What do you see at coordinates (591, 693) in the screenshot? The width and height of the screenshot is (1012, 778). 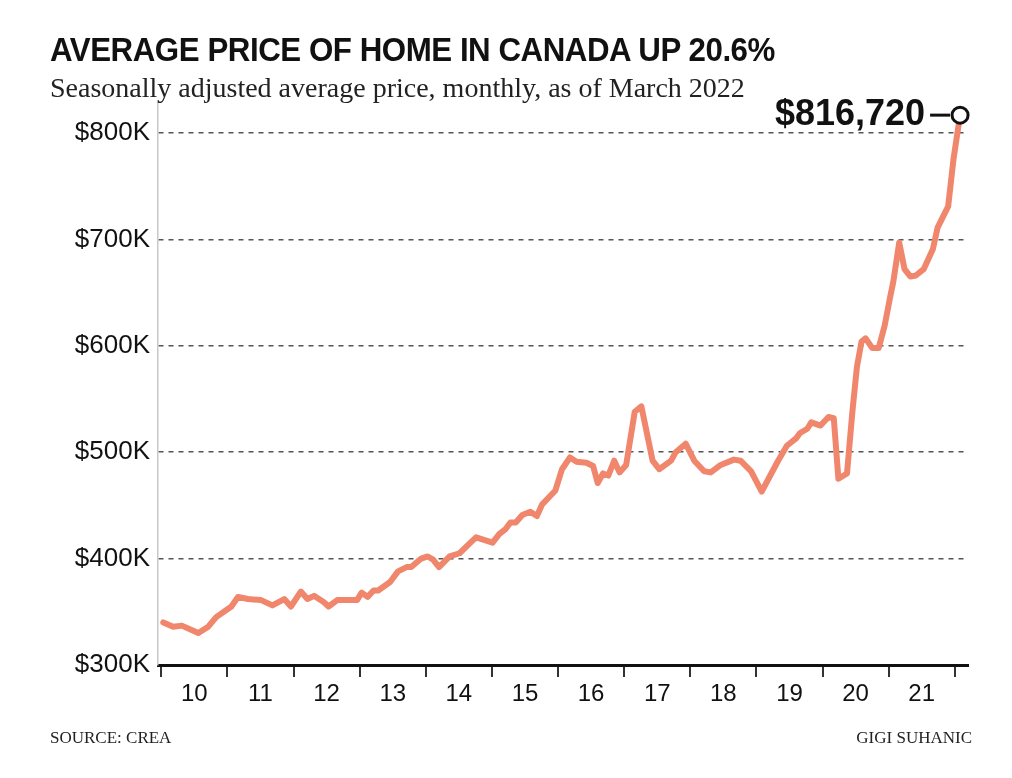 I see `x-tick-label: 16` at bounding box center [591, 693].